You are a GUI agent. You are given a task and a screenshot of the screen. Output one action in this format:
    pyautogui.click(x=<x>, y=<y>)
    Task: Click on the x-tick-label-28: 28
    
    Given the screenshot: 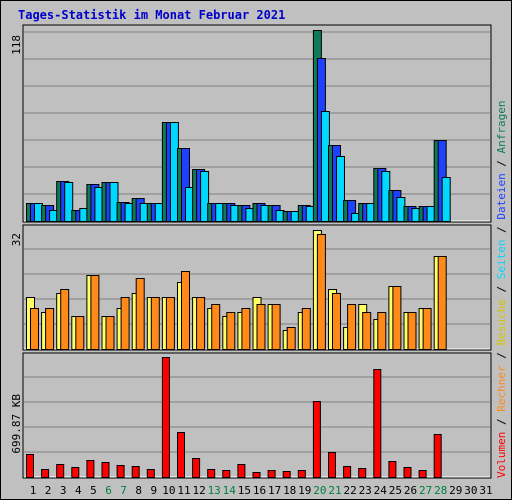 What is the action you would take?
    pyautogui.click(x=440, y=490)
    